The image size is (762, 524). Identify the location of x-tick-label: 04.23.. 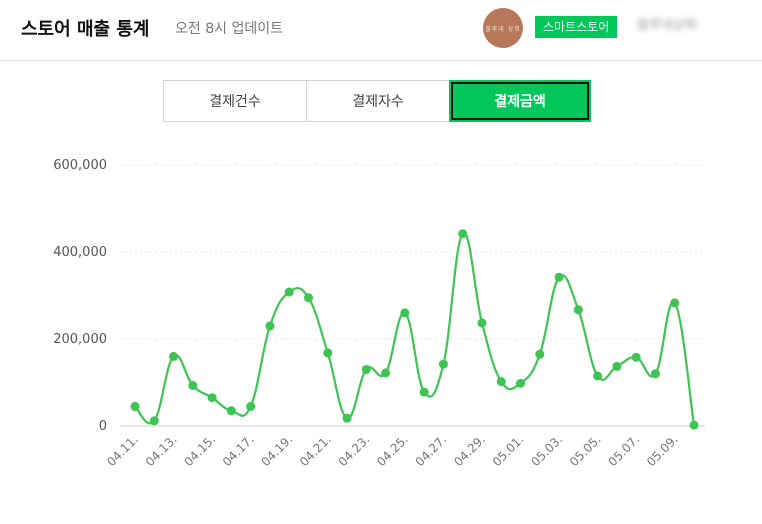
(354, 450).